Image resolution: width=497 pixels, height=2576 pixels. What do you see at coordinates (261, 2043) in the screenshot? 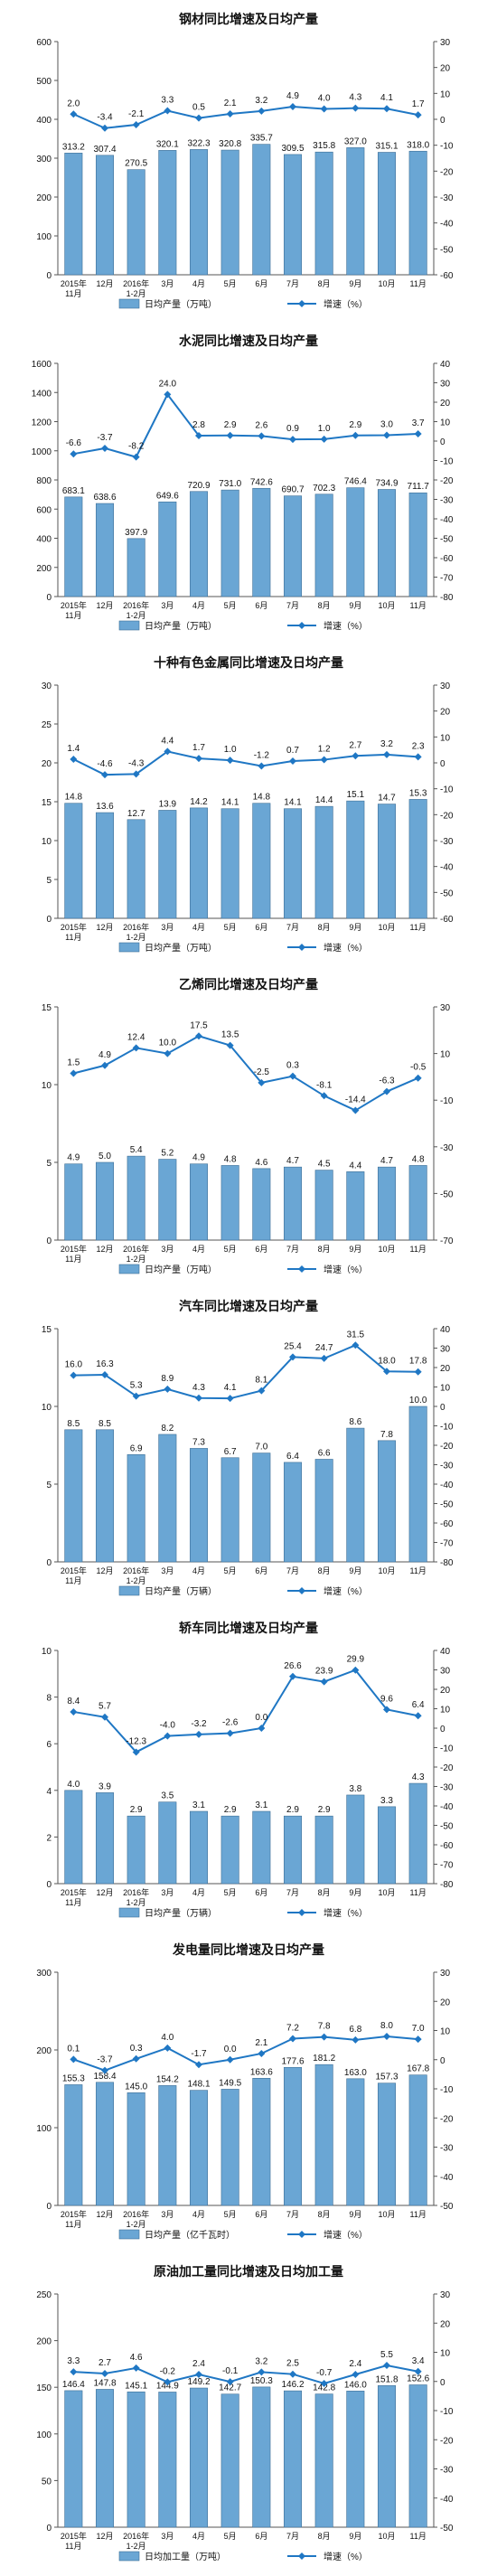
I see `line-value-label: 2.1` at bounding box center [261, 2043].